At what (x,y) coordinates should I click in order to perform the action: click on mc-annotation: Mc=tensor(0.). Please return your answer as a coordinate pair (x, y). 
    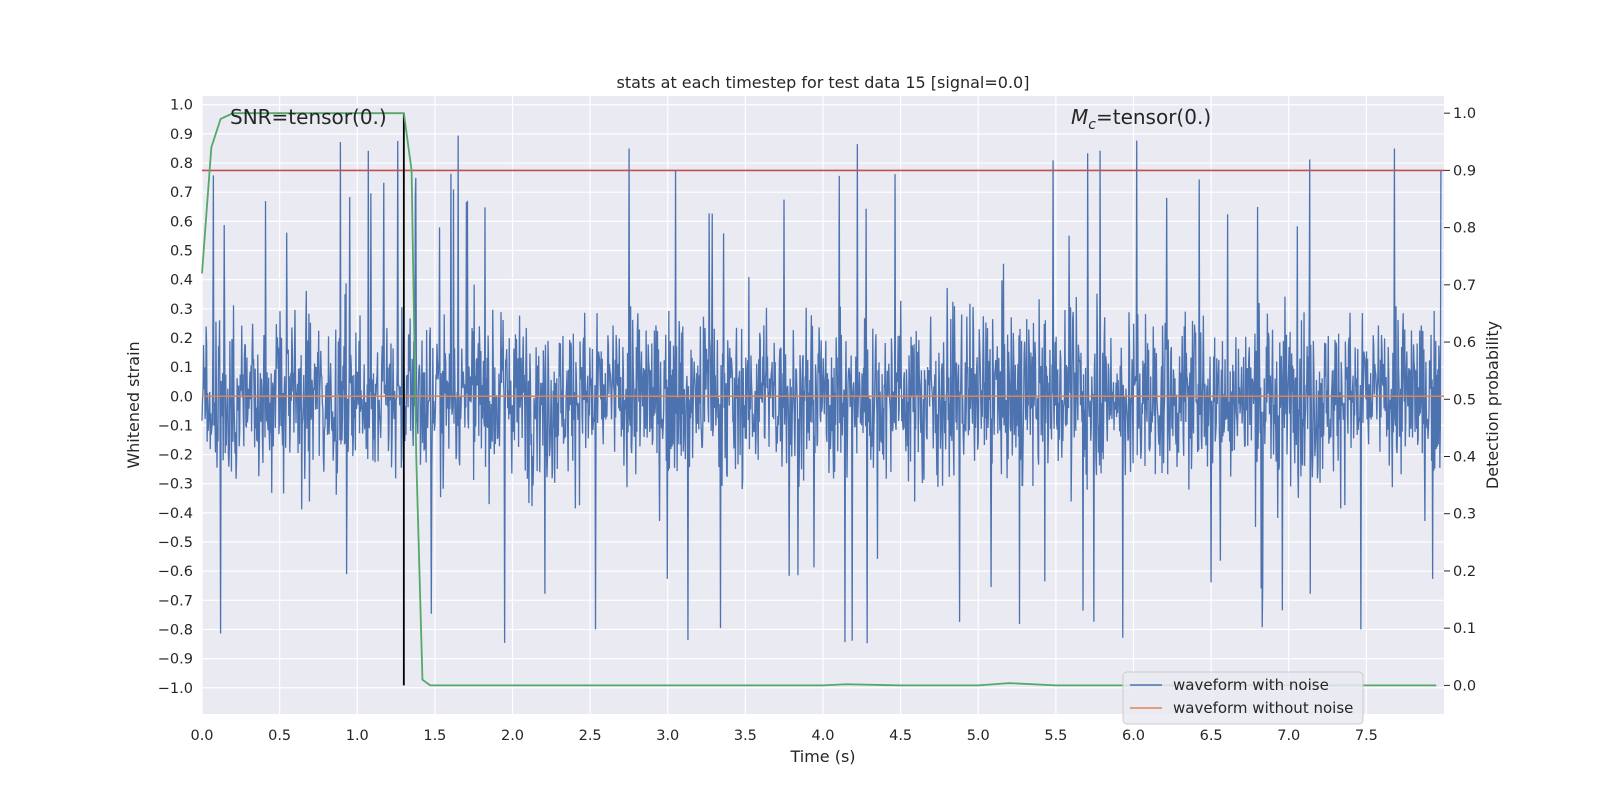
    Looking at the image, I should click on (1141, 119).